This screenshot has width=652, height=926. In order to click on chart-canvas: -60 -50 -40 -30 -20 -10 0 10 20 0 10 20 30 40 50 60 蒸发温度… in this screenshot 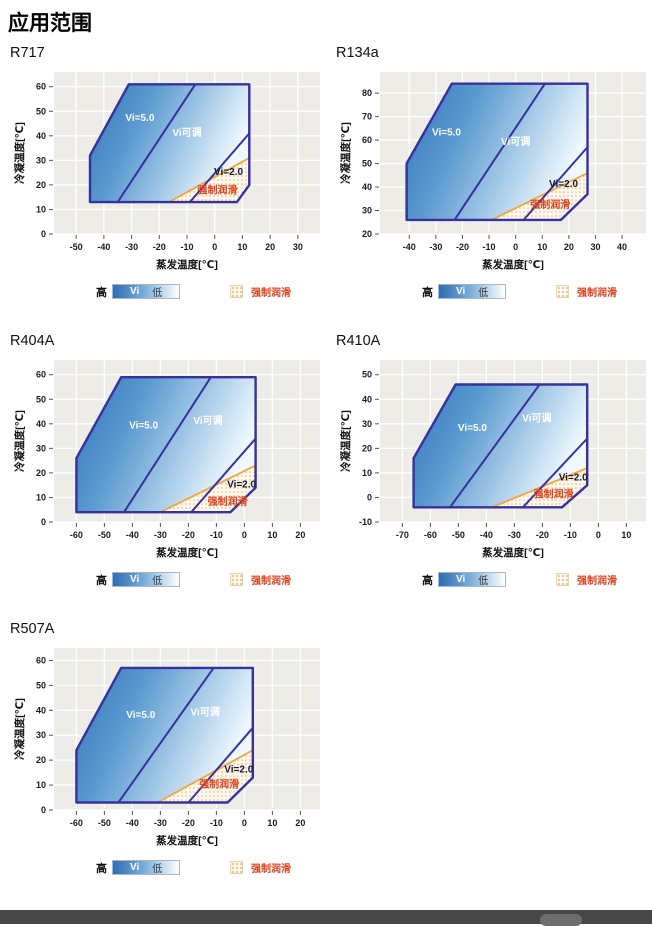, I will do `click(169, 750)`.